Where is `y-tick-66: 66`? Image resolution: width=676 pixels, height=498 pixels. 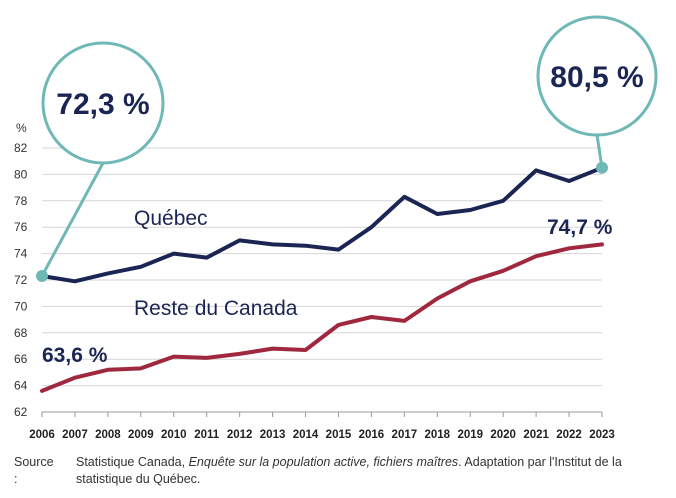 y-tick-66: 66 is located at coordinates (21, 359).